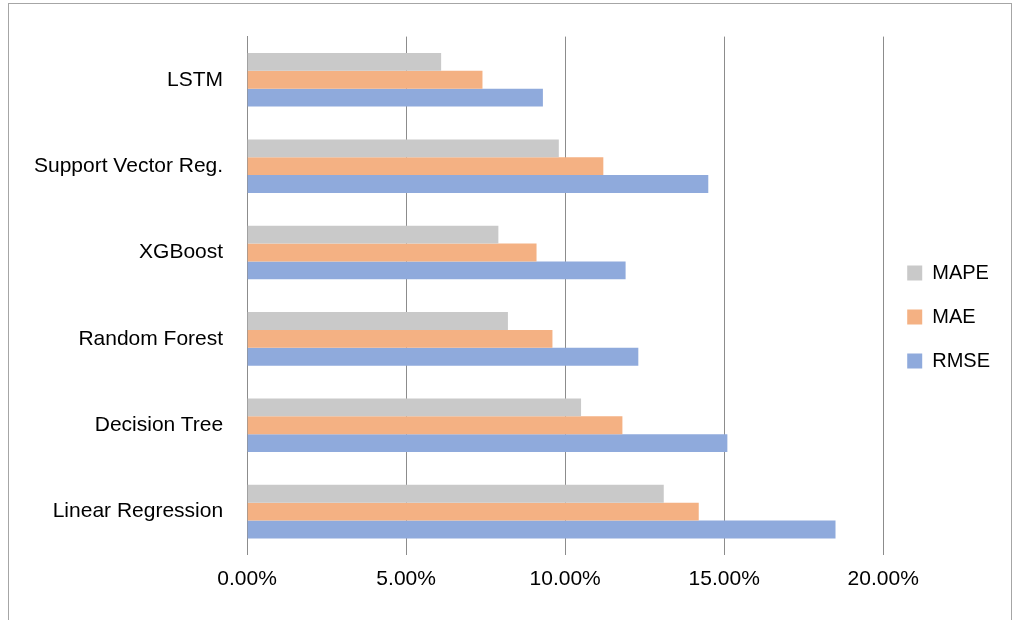  I want to click on x-tick-label: 15.00%, so click(724, 578).